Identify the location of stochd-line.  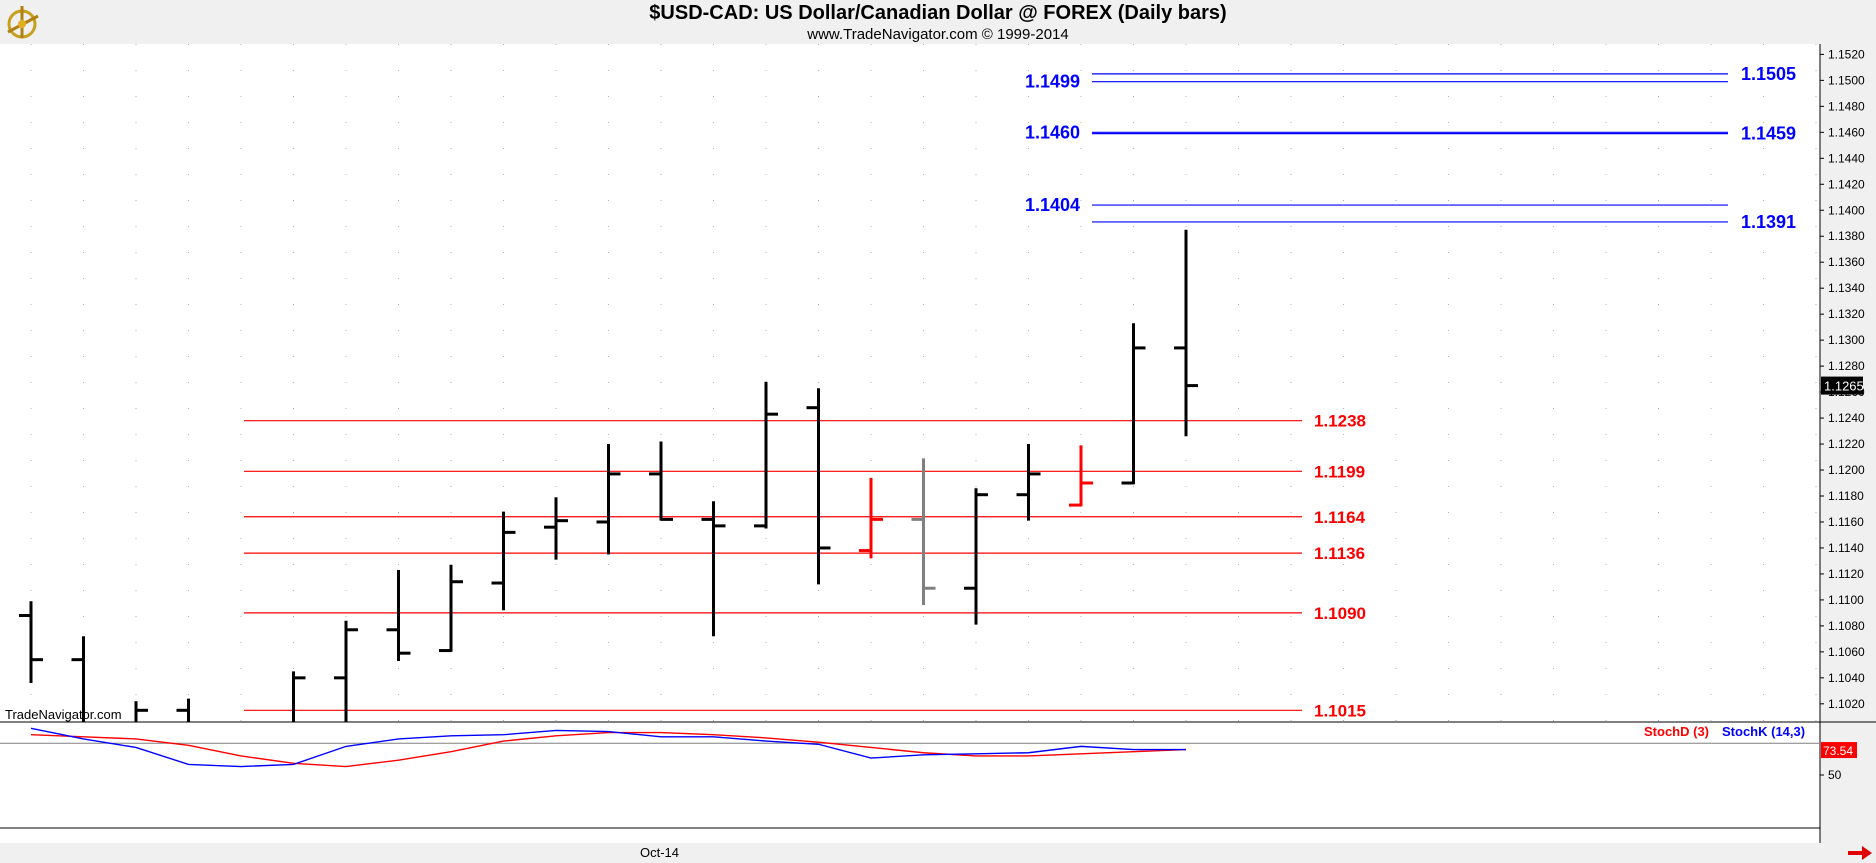
(608, 749).